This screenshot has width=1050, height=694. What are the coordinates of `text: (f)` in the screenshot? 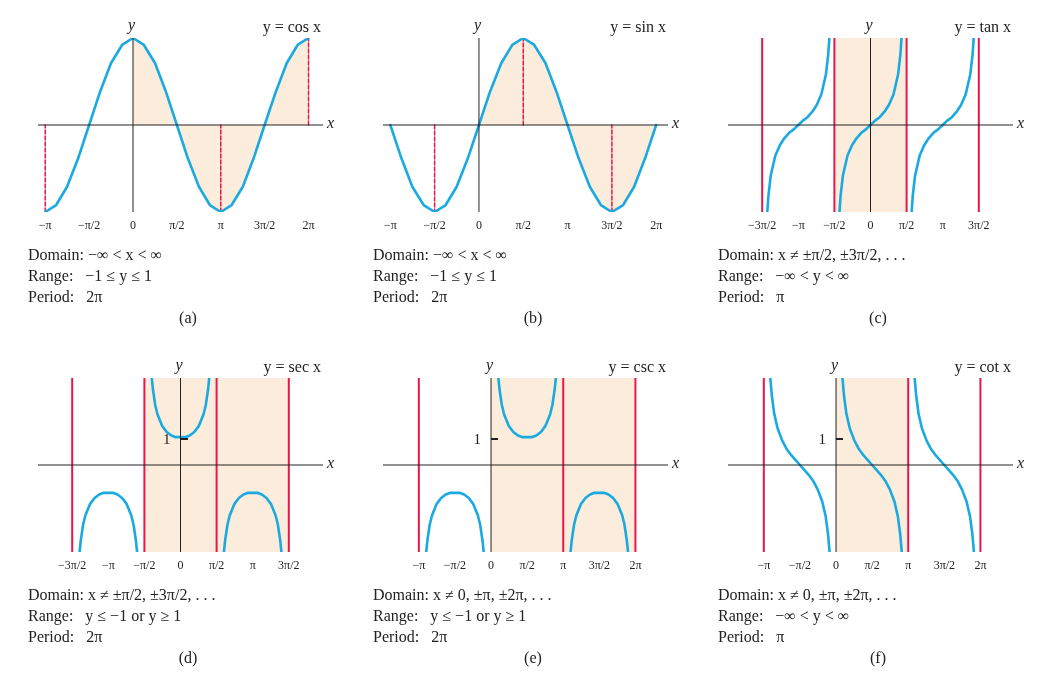 It's located at (878, 658).